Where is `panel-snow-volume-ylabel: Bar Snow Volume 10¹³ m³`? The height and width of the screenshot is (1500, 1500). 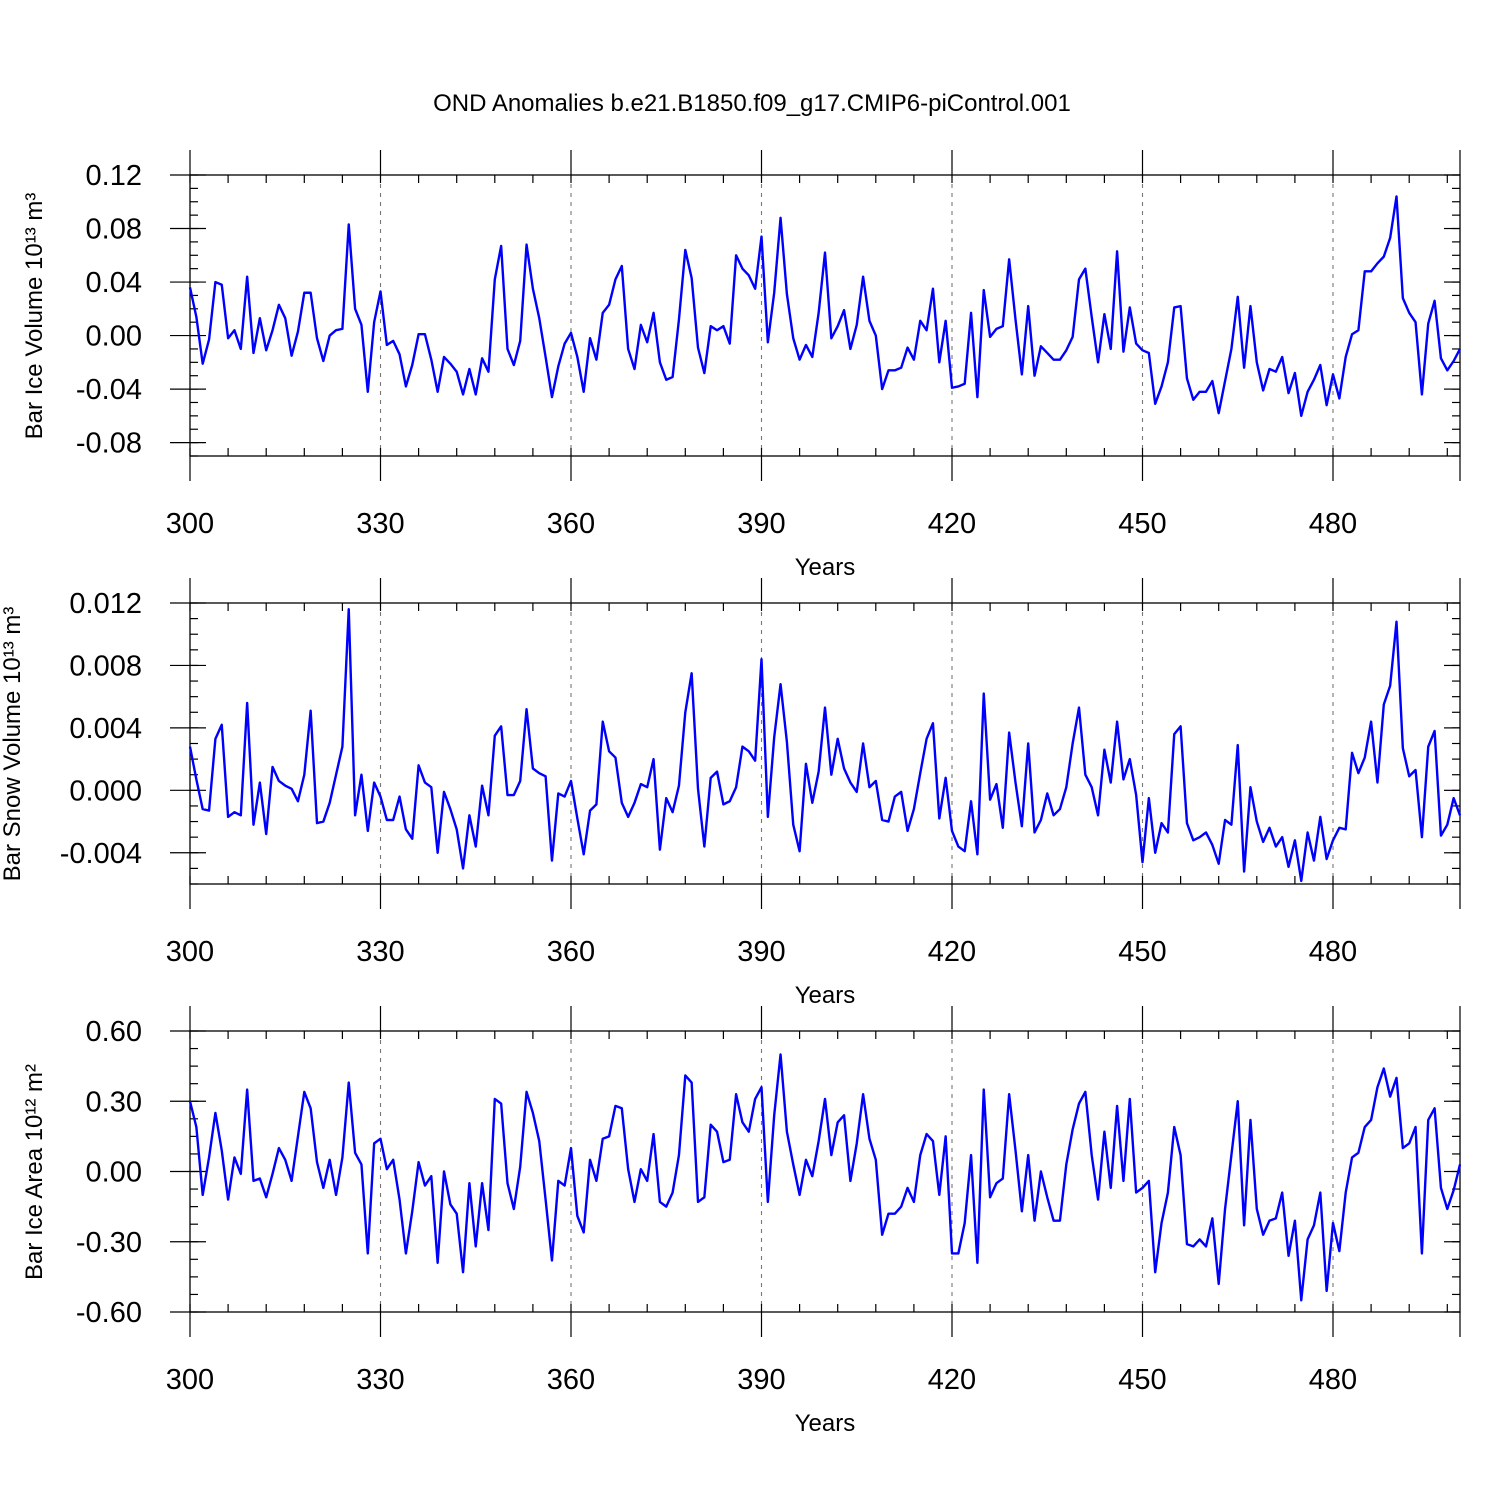
panel-snow-volume-ylabel: Bar Snow Volume 10¹³ m³ is located at coordinates (13, 744).